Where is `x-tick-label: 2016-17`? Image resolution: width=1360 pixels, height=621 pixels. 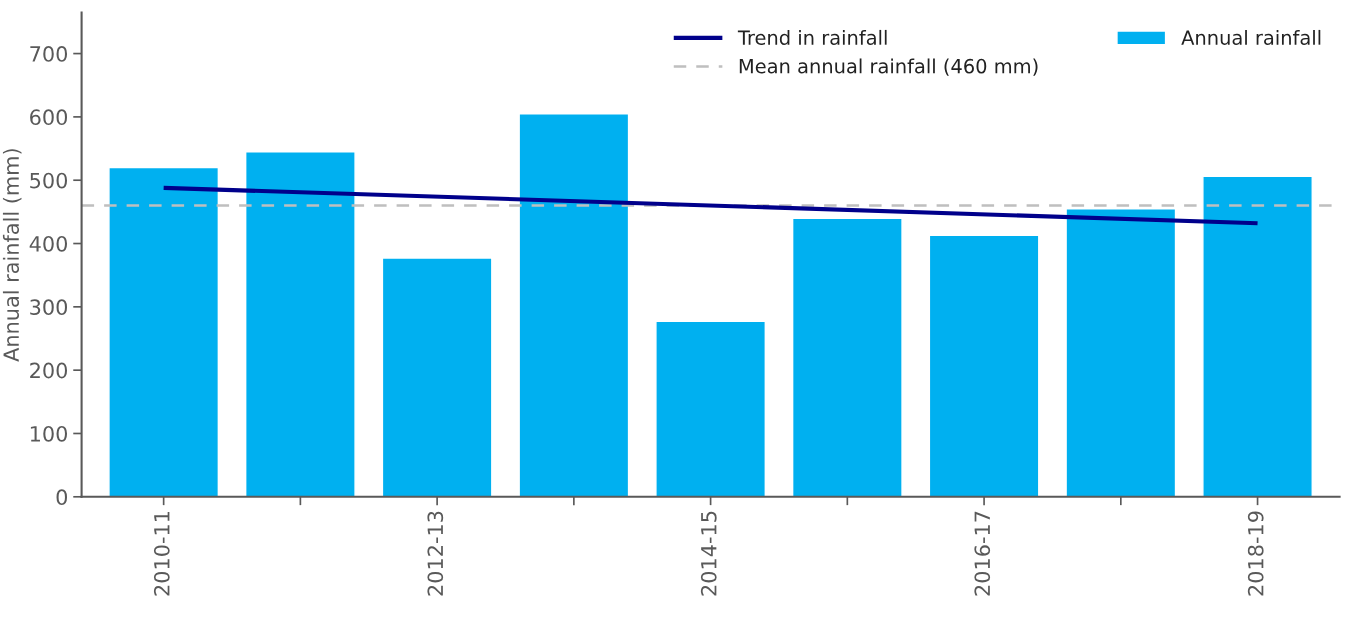 x-tick-label: 2016-17 is located at coordinates (982, 553).